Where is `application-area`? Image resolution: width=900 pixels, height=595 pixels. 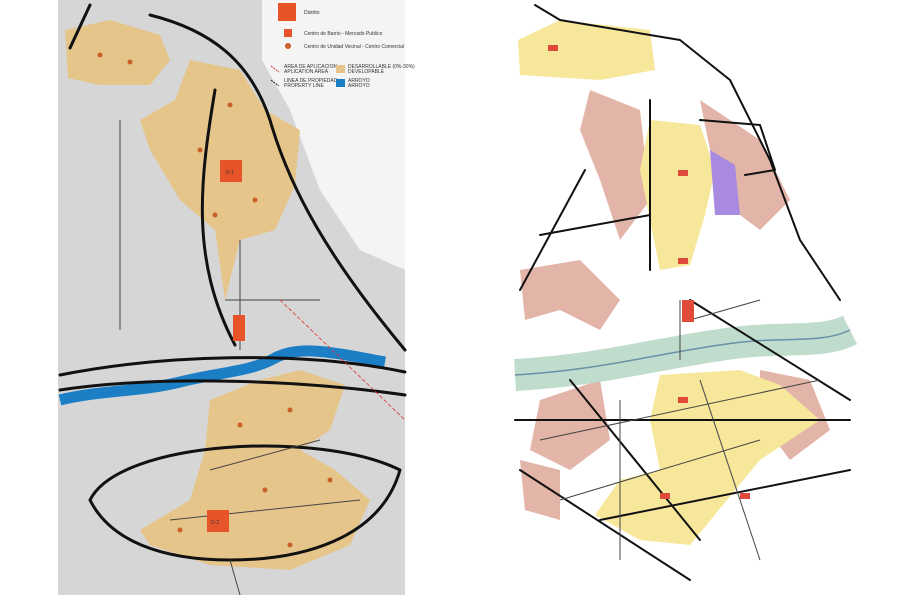
application-area is located at coordinates (342, 360).